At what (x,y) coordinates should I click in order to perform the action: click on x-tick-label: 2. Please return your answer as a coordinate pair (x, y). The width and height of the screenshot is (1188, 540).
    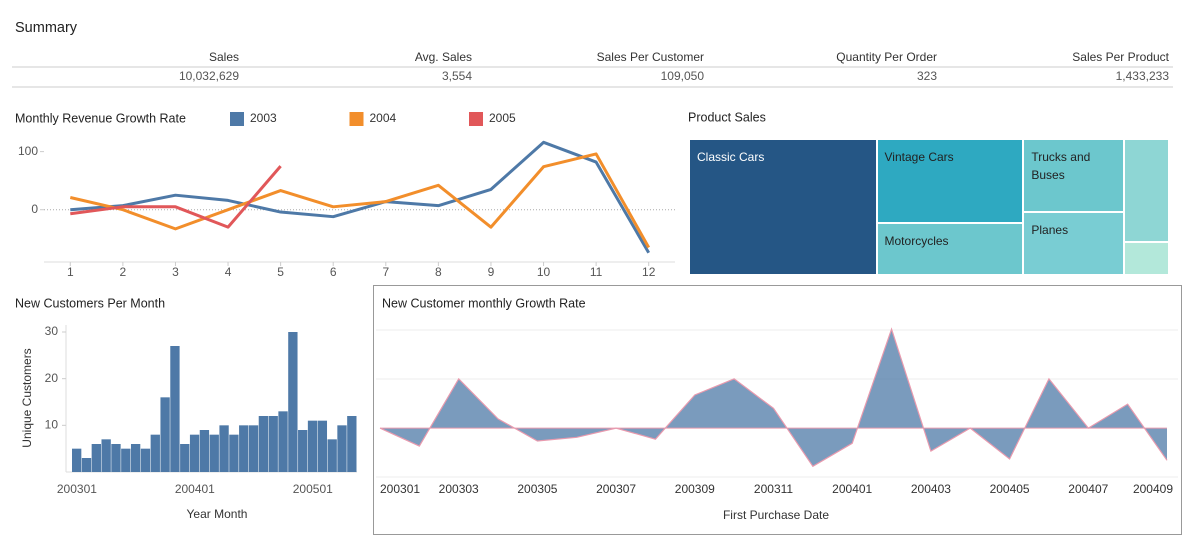
    Looking at the image, I should click on (123, 272).